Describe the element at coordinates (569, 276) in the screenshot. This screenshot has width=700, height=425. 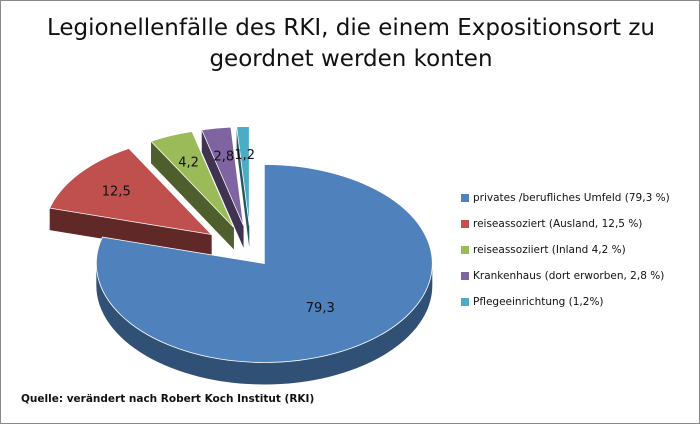
I see `legend-label: Krankenhaus (dort erworben, 2,8 %)` at that location.